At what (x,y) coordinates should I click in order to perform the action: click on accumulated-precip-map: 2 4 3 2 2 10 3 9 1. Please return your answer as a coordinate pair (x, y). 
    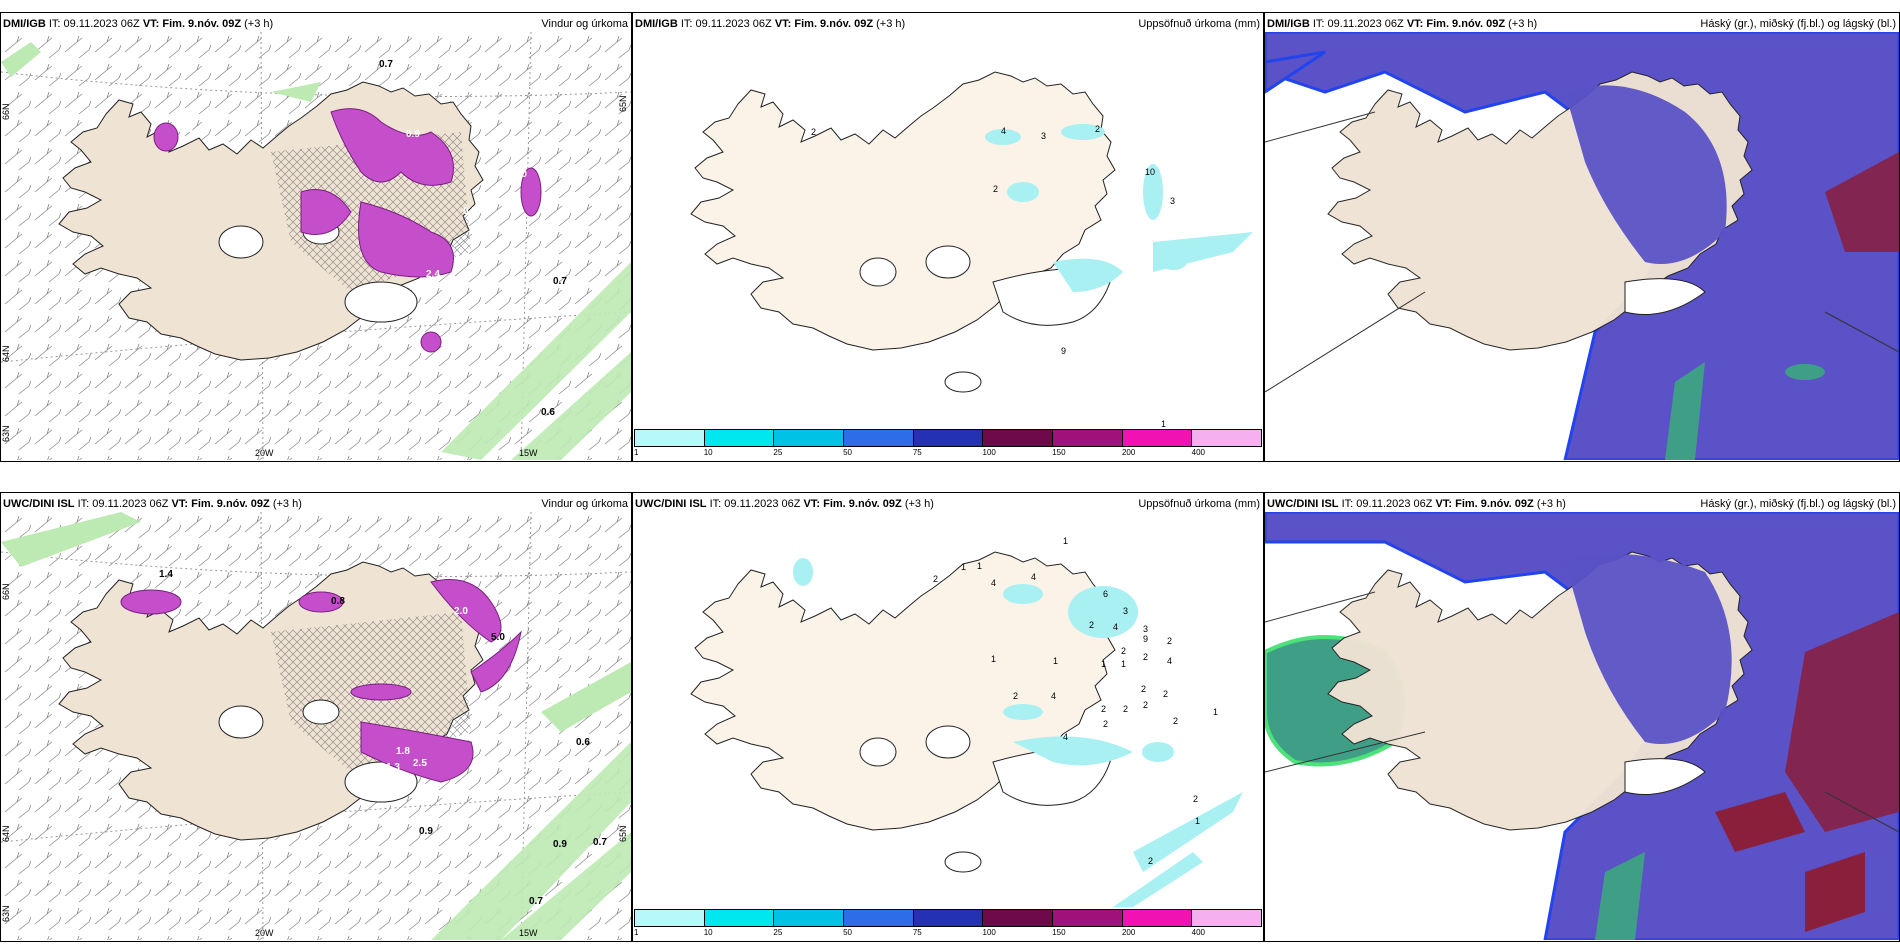
    Looking at the image, I should click on (948, 229).